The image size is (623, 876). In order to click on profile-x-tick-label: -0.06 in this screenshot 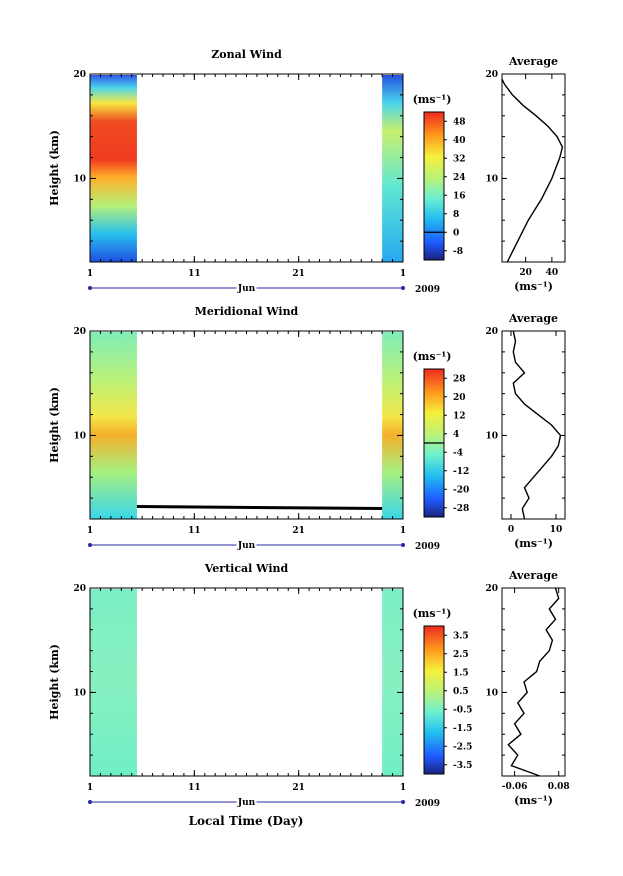, I will do `click(515, 787)`.